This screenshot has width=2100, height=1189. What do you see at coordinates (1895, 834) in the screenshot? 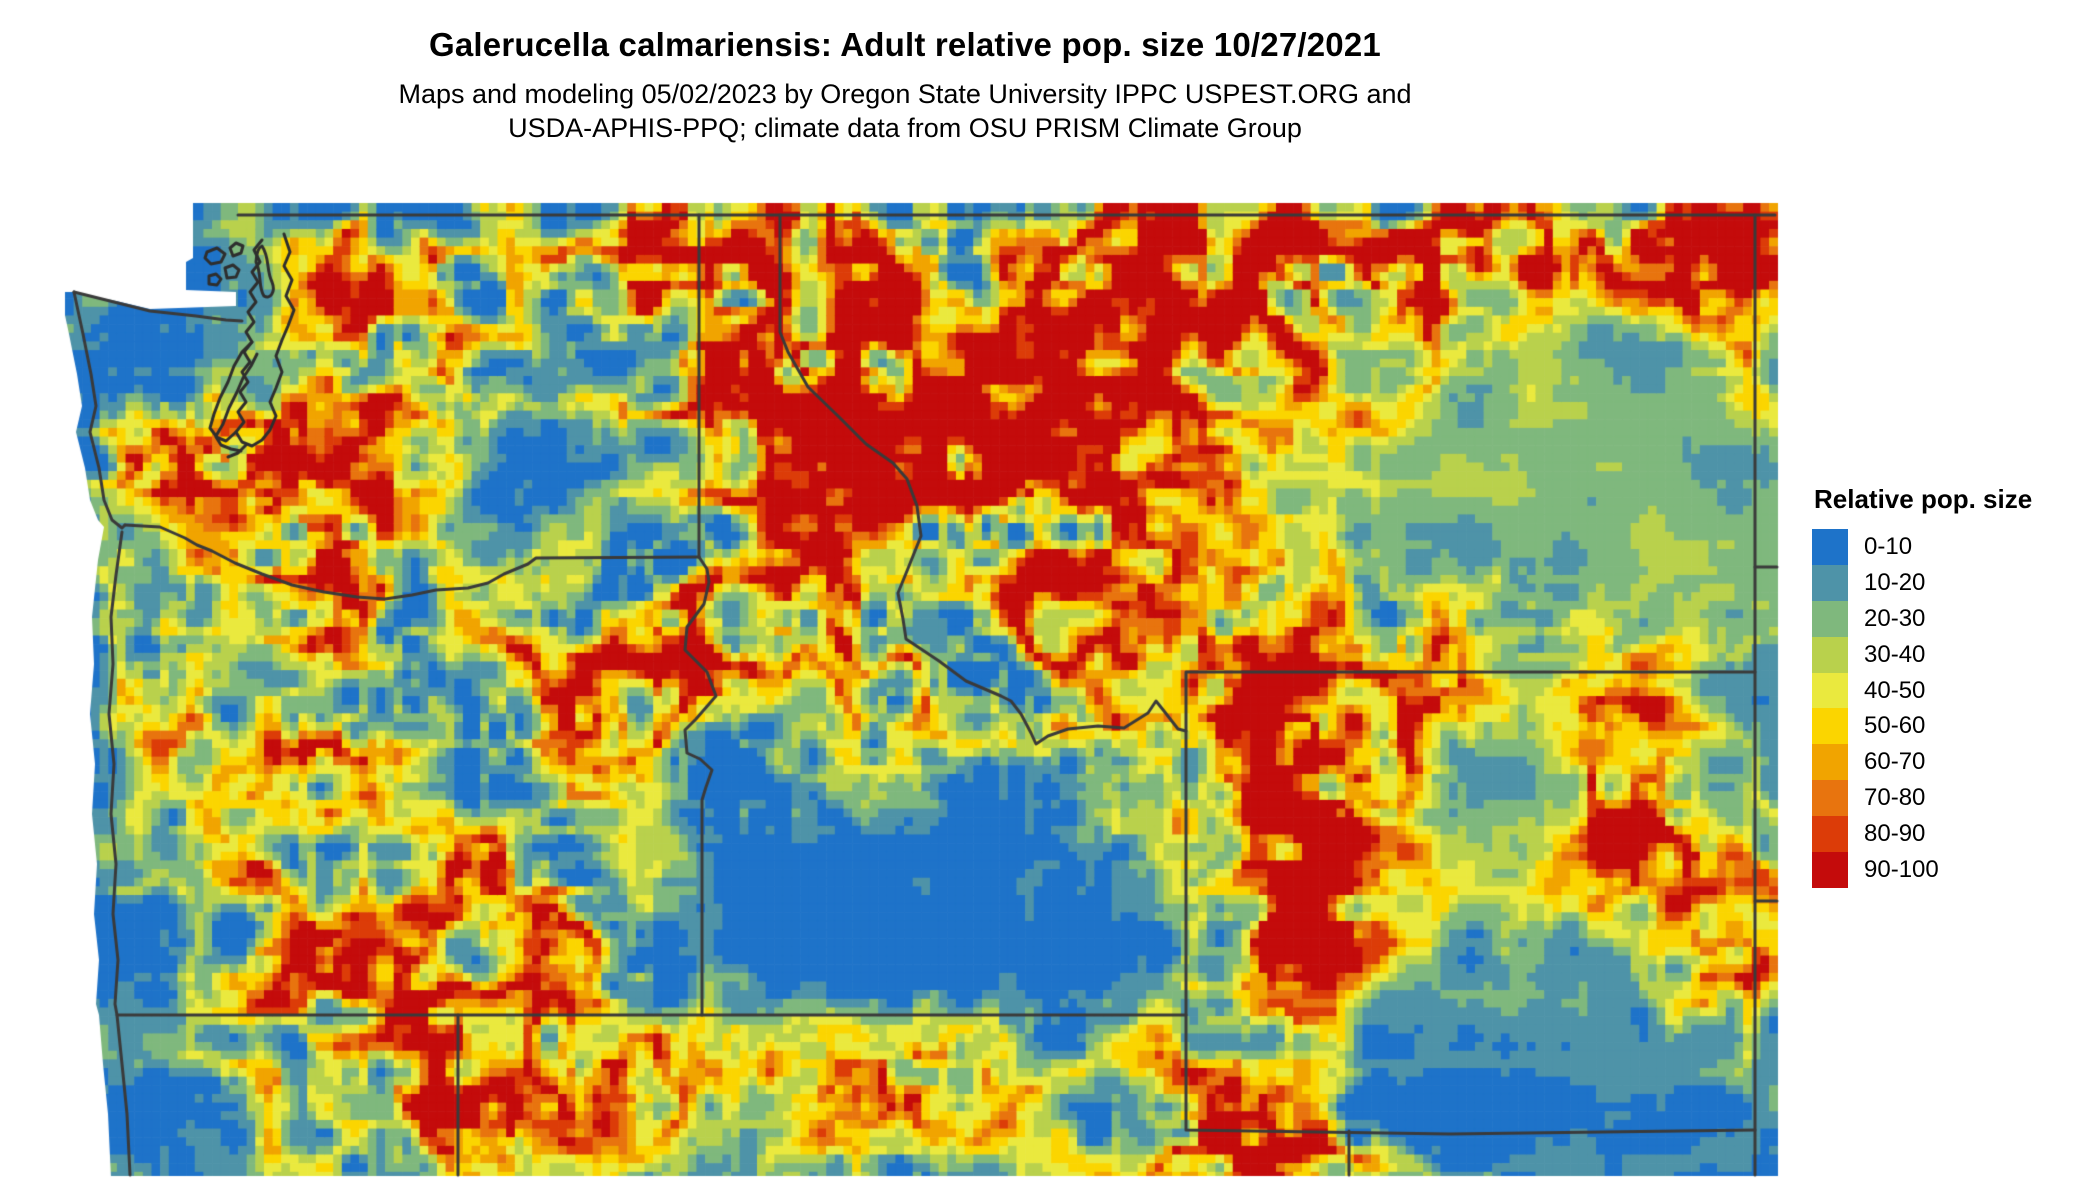
I see `legend-label: 80-90` at bounding box center [1895, 834].